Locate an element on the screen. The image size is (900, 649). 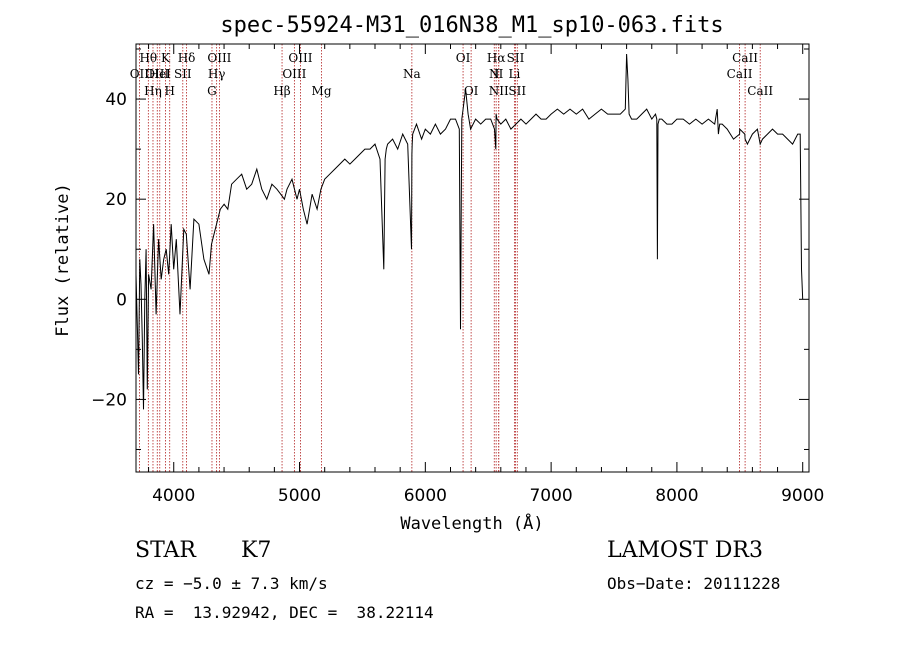
tick-label: 0 is located at coordinates (121, 300).